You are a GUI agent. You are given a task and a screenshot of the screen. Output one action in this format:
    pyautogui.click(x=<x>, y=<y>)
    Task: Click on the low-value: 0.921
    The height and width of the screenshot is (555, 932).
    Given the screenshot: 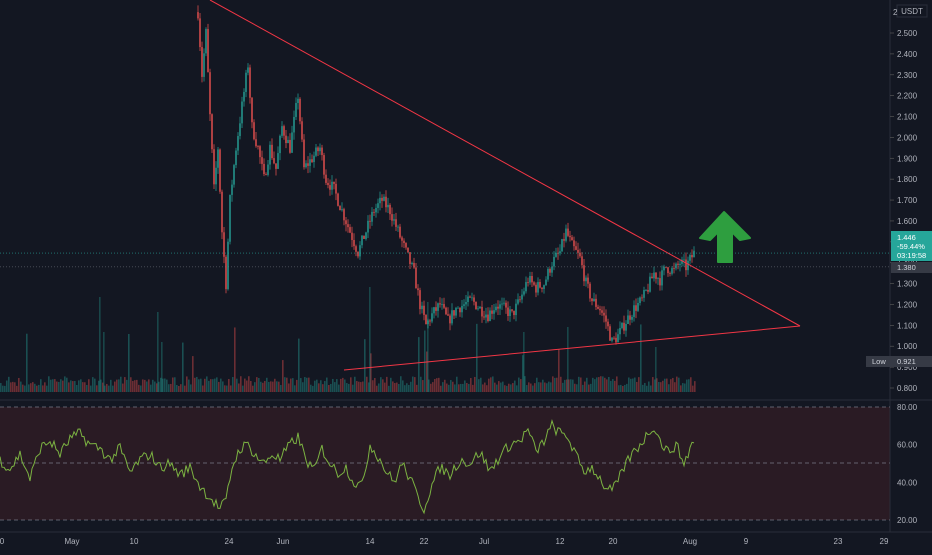 What is the action you would take?
    pyautogui.click(x=906, y=361)
    